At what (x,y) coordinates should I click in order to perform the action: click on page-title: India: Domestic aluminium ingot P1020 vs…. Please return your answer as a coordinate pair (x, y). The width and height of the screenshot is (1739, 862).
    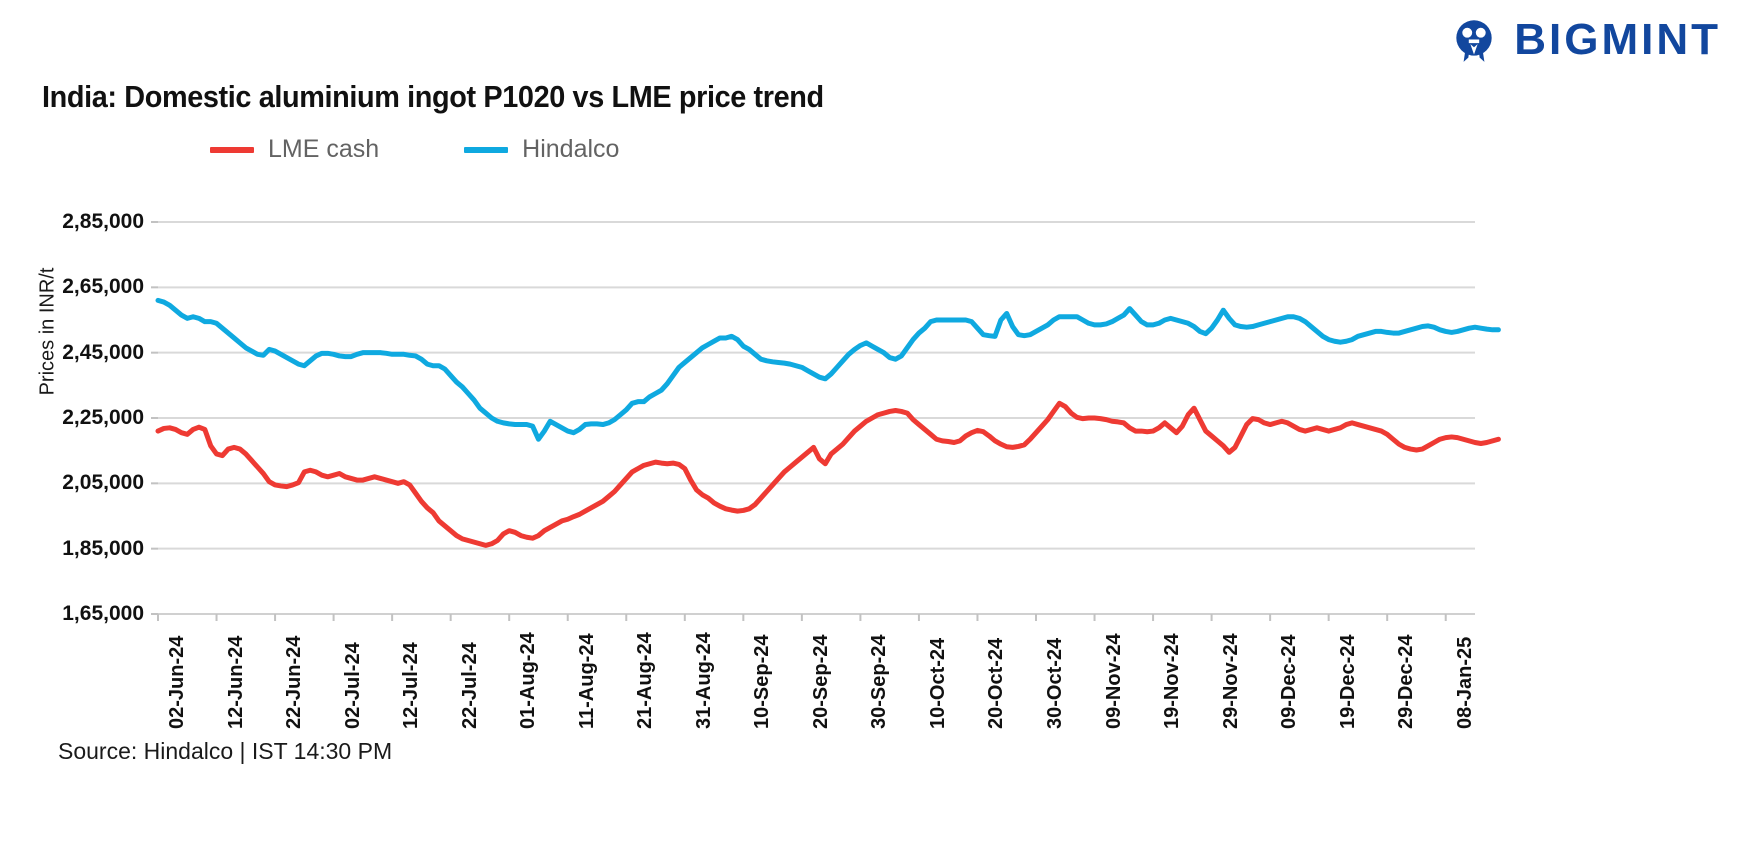
    Looking at the image, I should click on (433, 96).